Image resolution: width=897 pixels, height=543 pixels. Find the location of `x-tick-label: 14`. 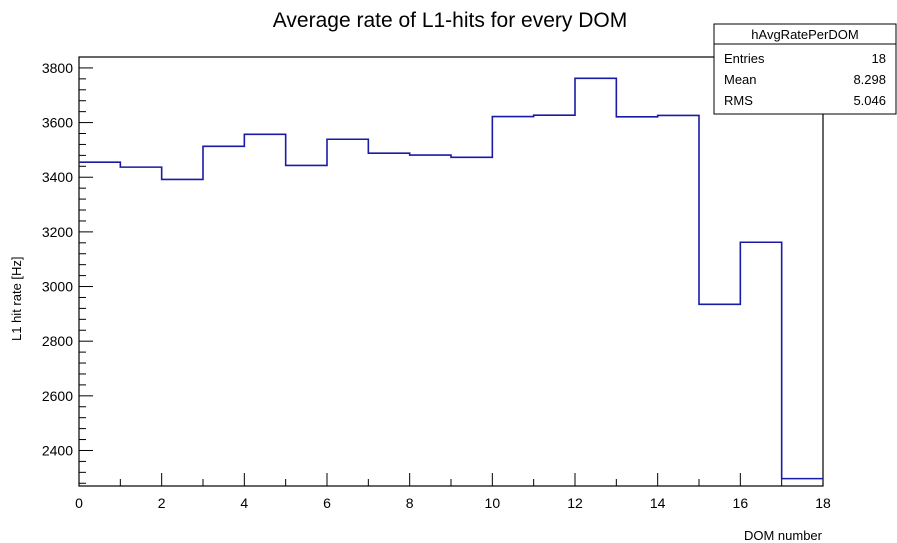

x-tick-label: 14 is located at coordinates (658, 503).